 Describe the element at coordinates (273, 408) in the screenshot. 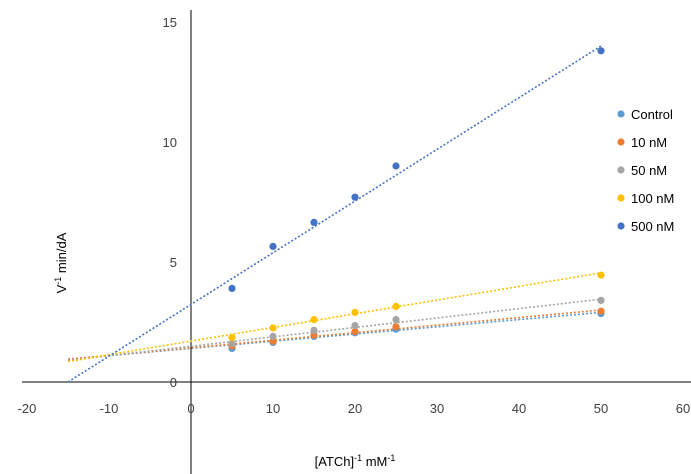

I see `x-tick-label: 10` at that location.